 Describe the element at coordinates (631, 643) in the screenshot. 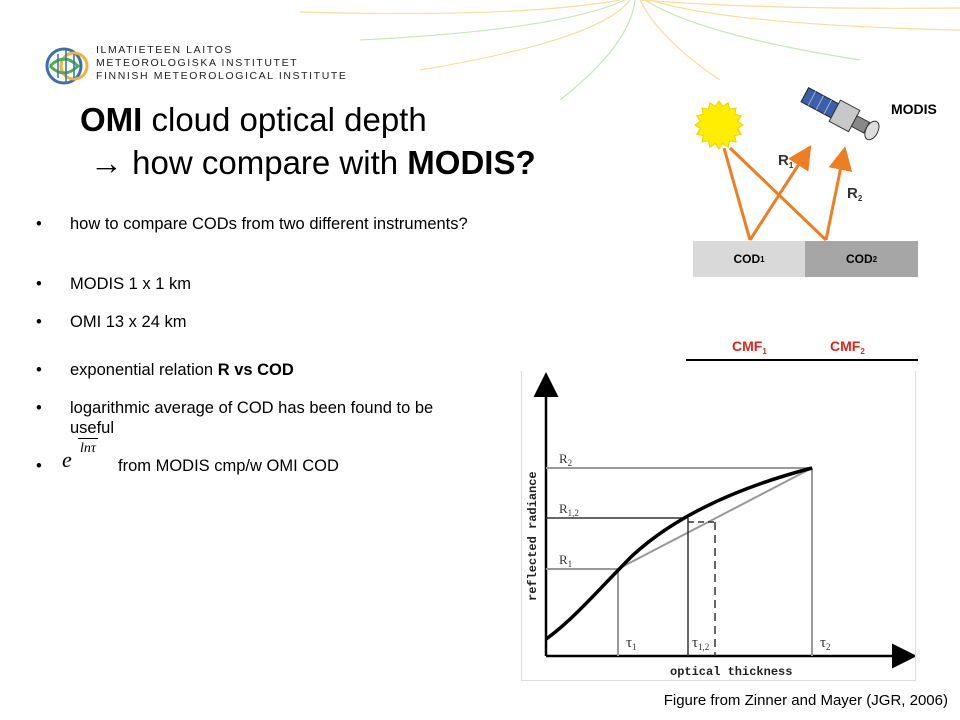

I see `svg-text: τ1` at that location.